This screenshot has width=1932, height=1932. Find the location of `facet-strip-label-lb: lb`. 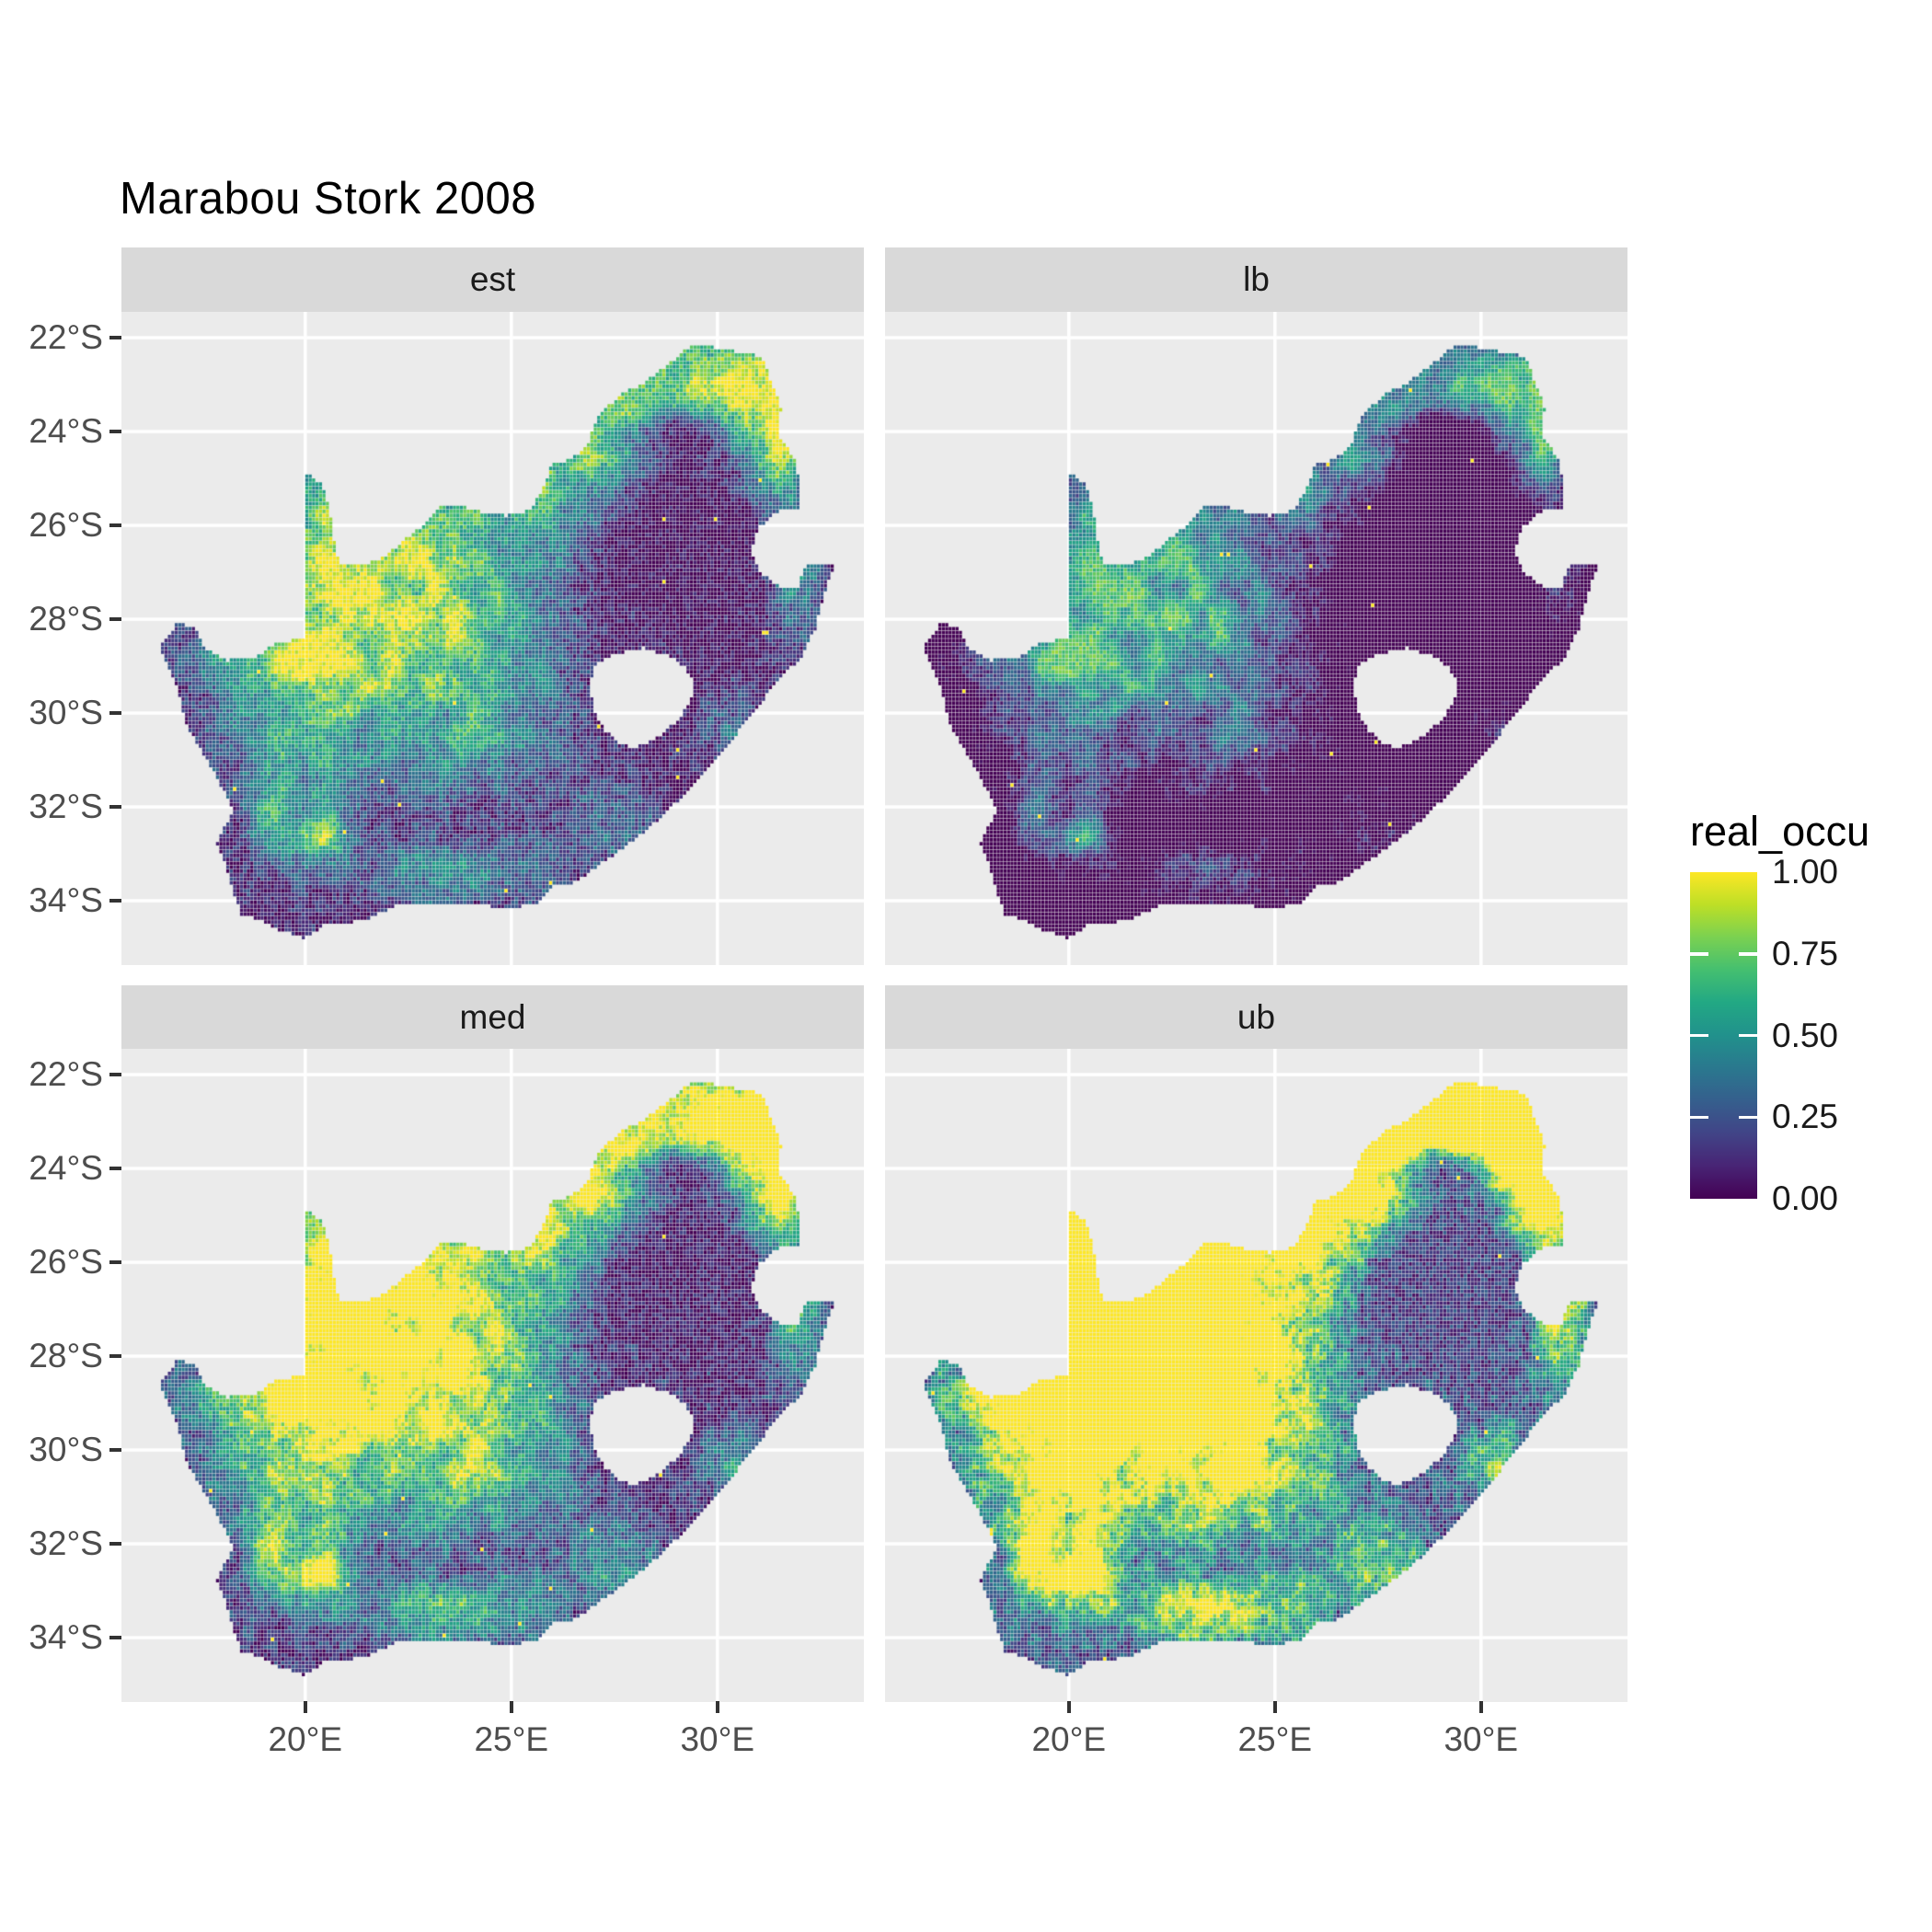

facet-strip-label-lb: lb is located at coordinates (1256, 279).